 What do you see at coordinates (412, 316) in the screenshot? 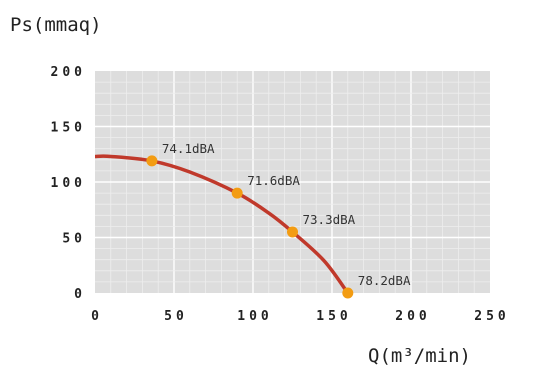
I see `x-tick-label: 200` at bounding box center [412, 316].